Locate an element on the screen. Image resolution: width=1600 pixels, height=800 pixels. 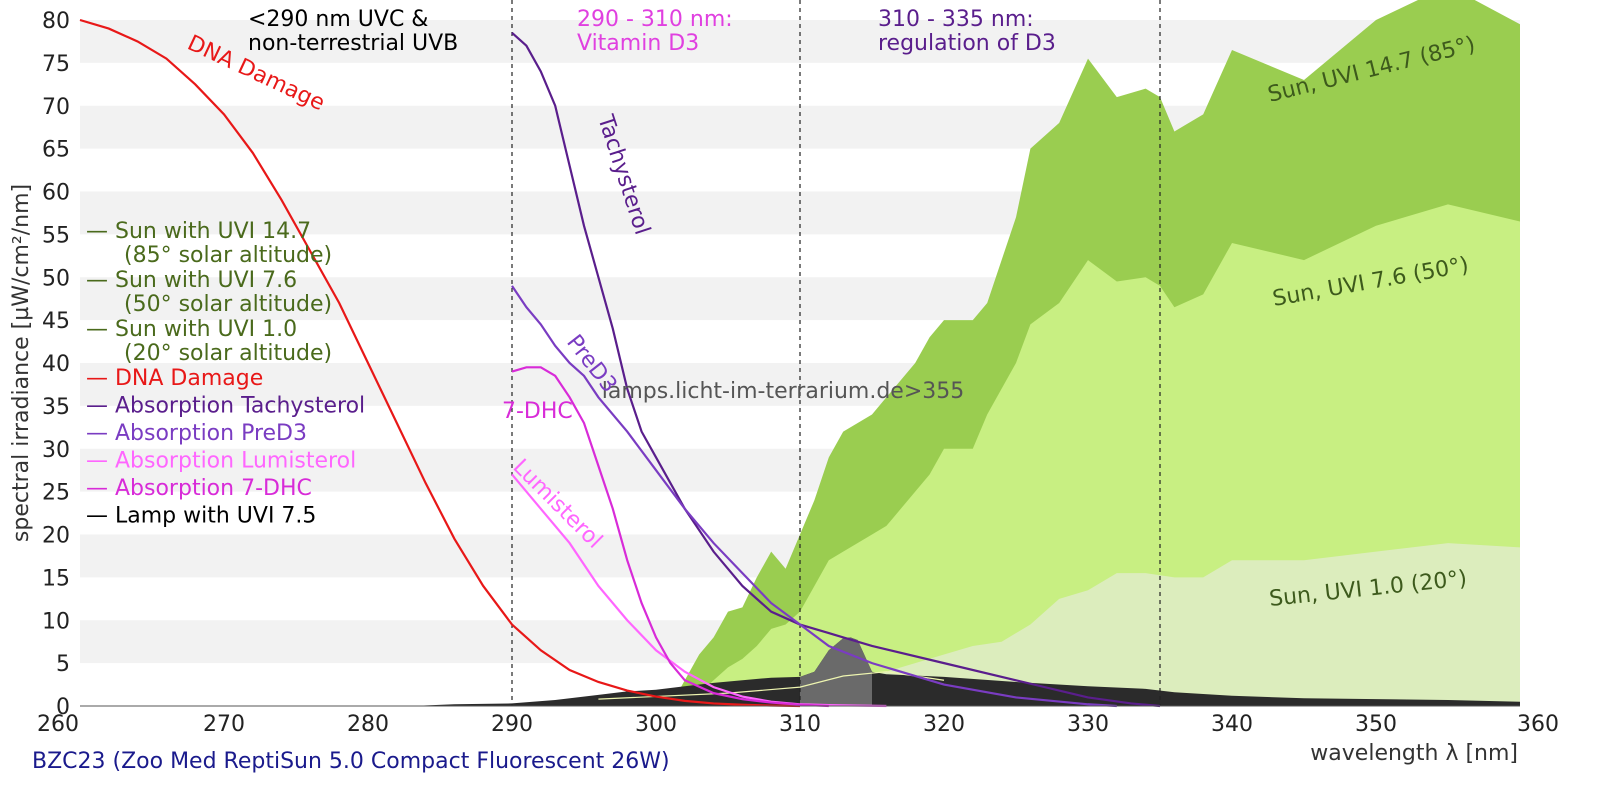
x-tick-label: 280 is located at coordinates (368, 724).